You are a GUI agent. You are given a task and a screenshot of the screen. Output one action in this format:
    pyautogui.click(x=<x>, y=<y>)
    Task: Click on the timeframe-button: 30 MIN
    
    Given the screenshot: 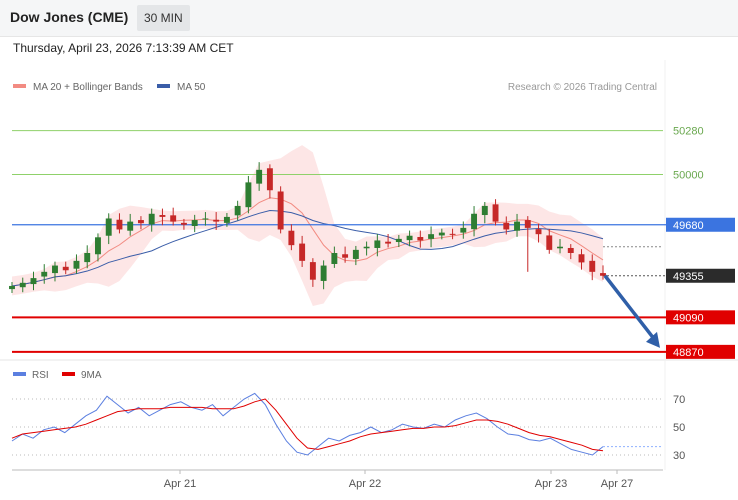 What is the action you would take?
    pyautogui.click(x=163, y=18)
    